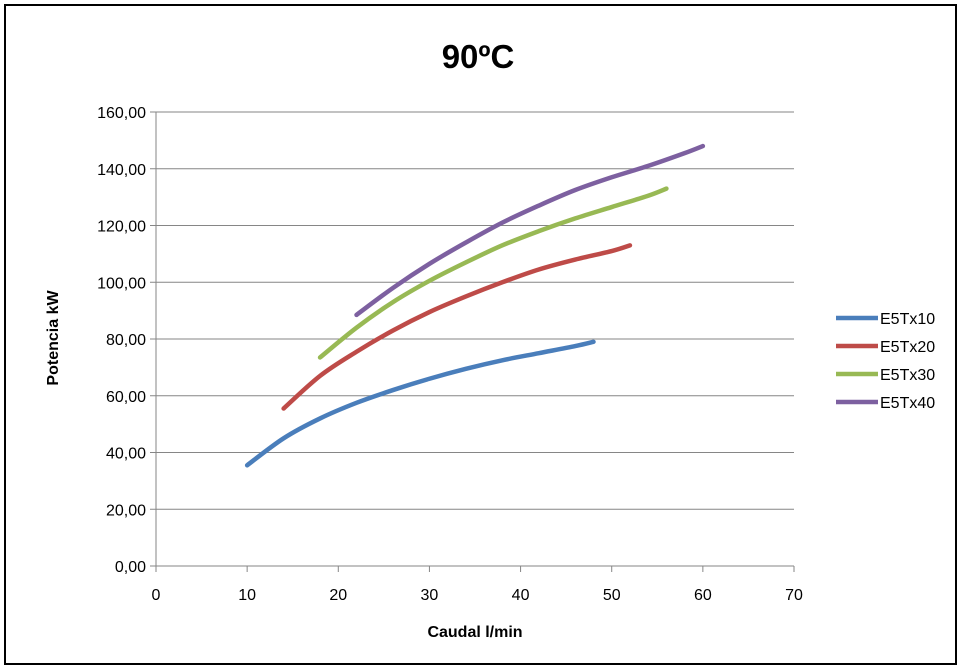 The height and width of the screenshot is (670, 962). What do you see at coordinates (457, 327) in the screenshot?
I see `series-line-e5tx20` at bounding box center [457, 327].